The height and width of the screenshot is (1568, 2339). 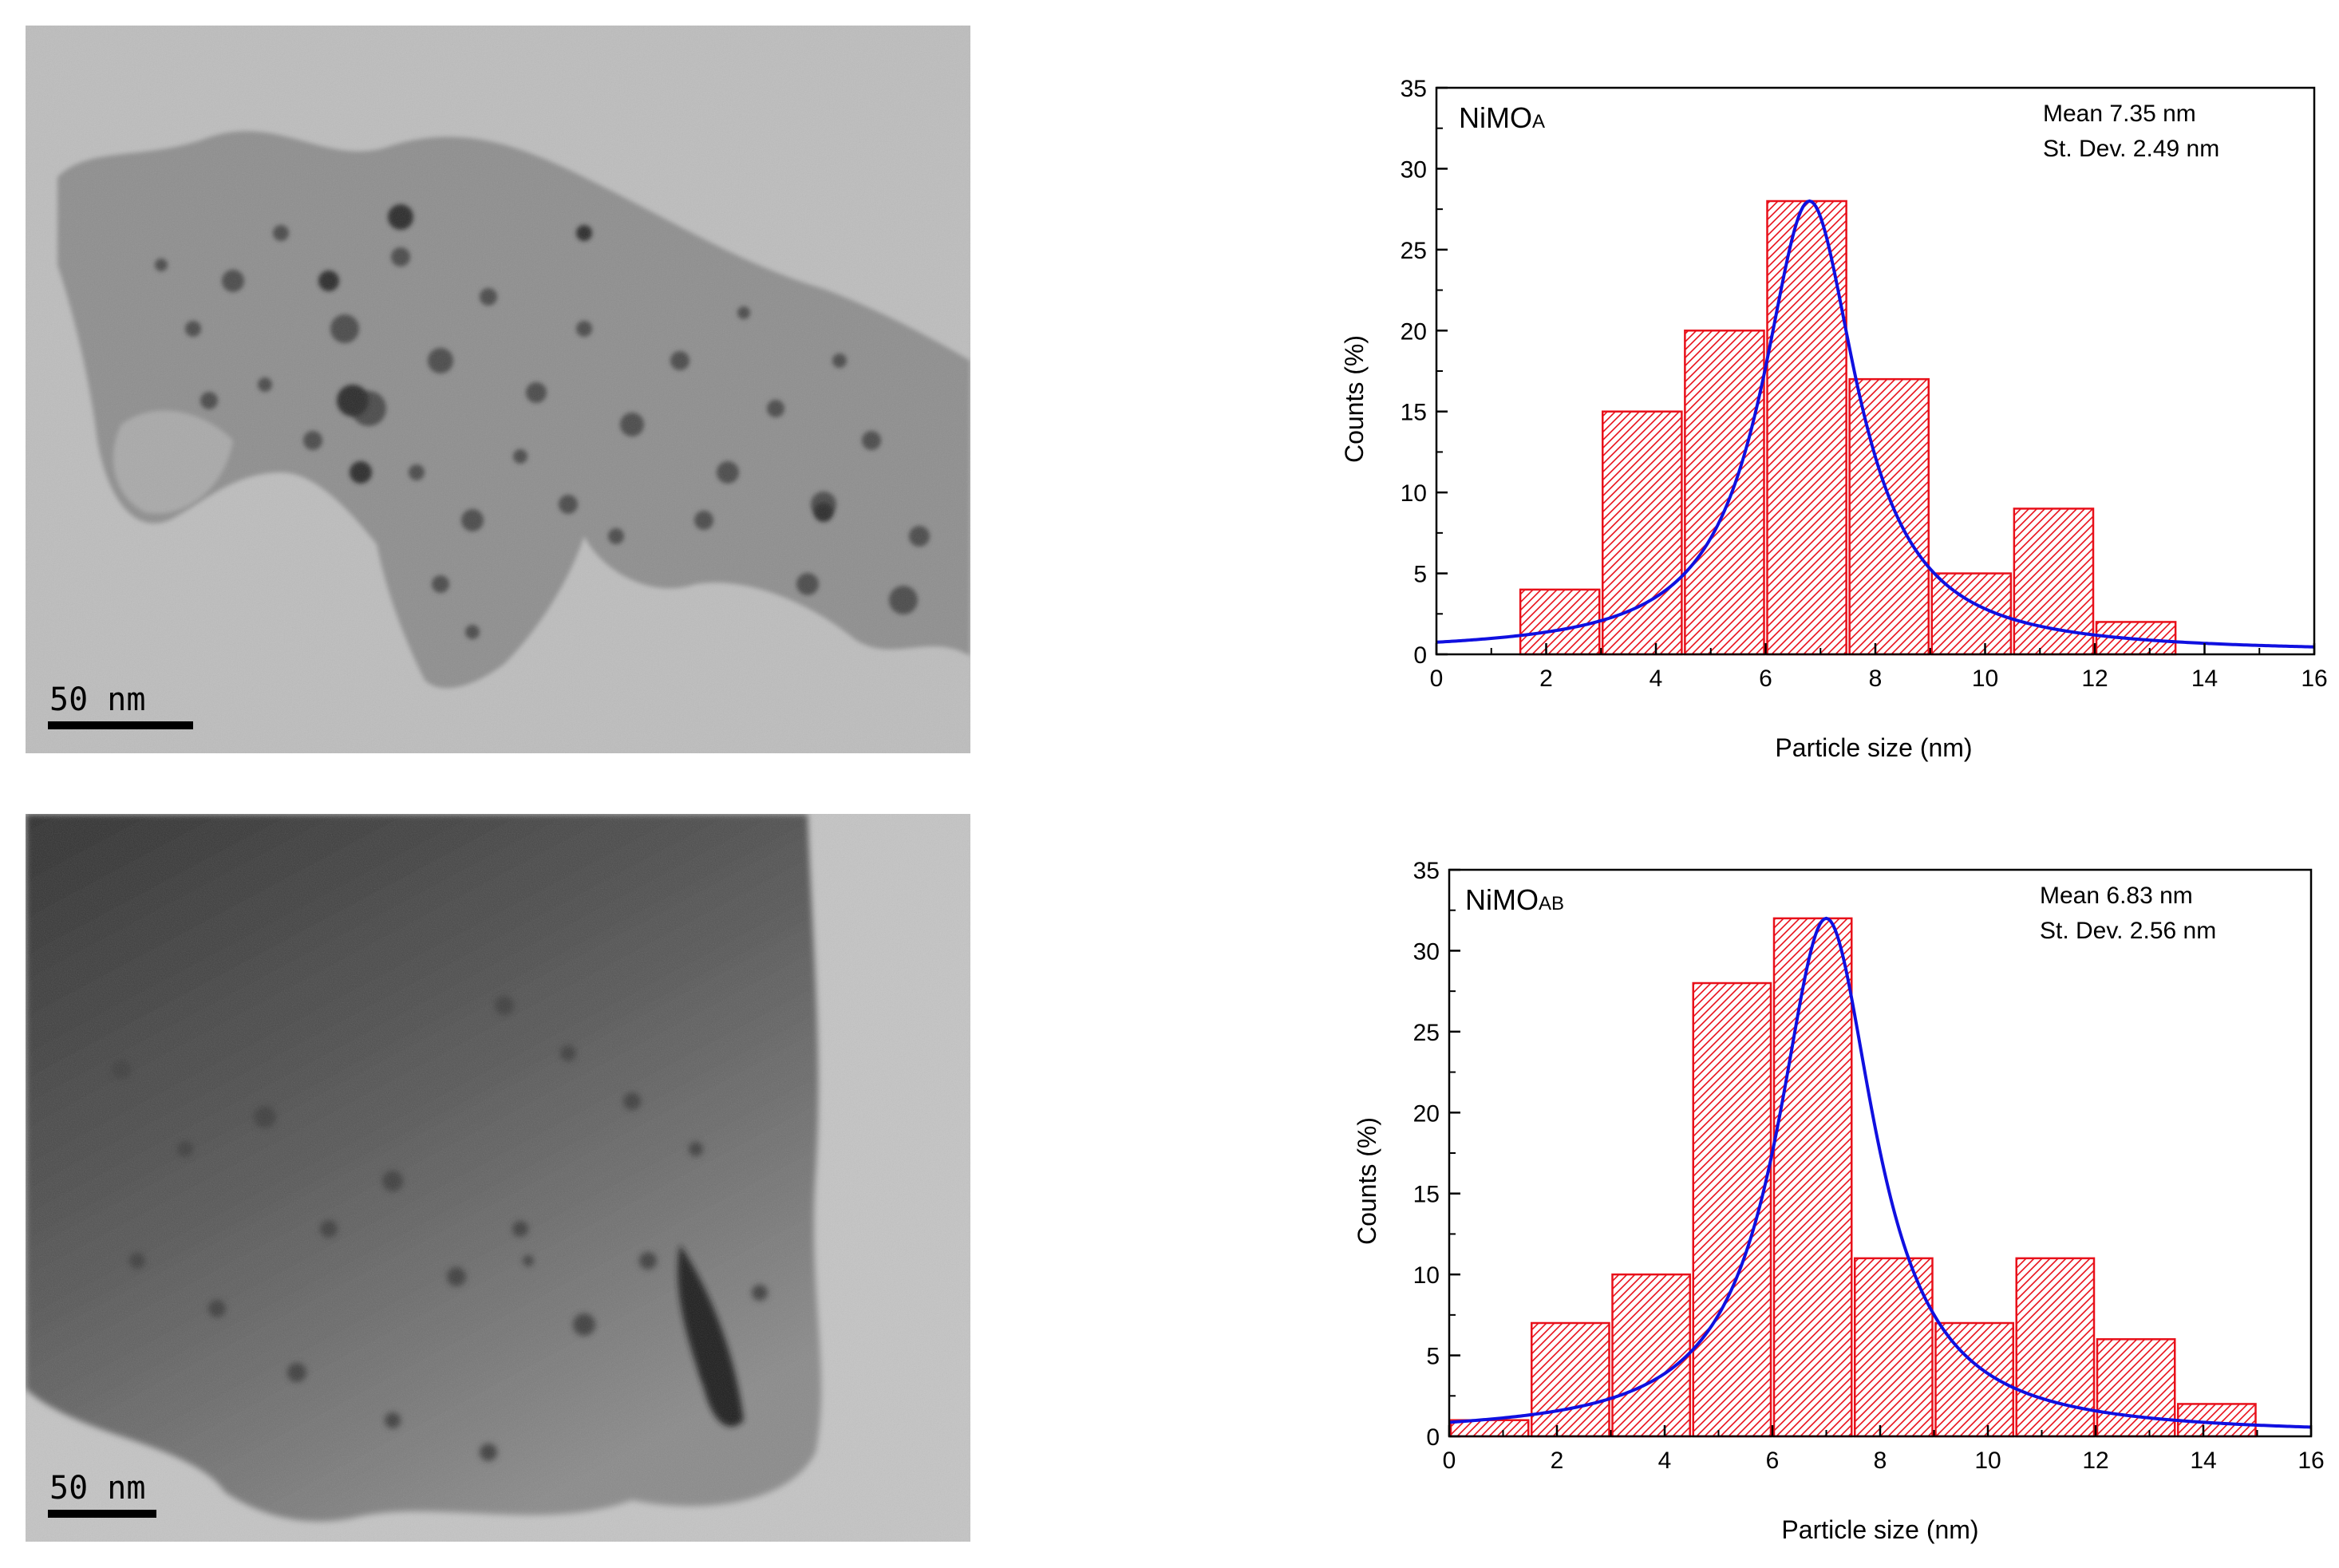 I want to click on stdev-annotation-1: St. Dev. 2.49 nm, so click(x=2131, y=149).